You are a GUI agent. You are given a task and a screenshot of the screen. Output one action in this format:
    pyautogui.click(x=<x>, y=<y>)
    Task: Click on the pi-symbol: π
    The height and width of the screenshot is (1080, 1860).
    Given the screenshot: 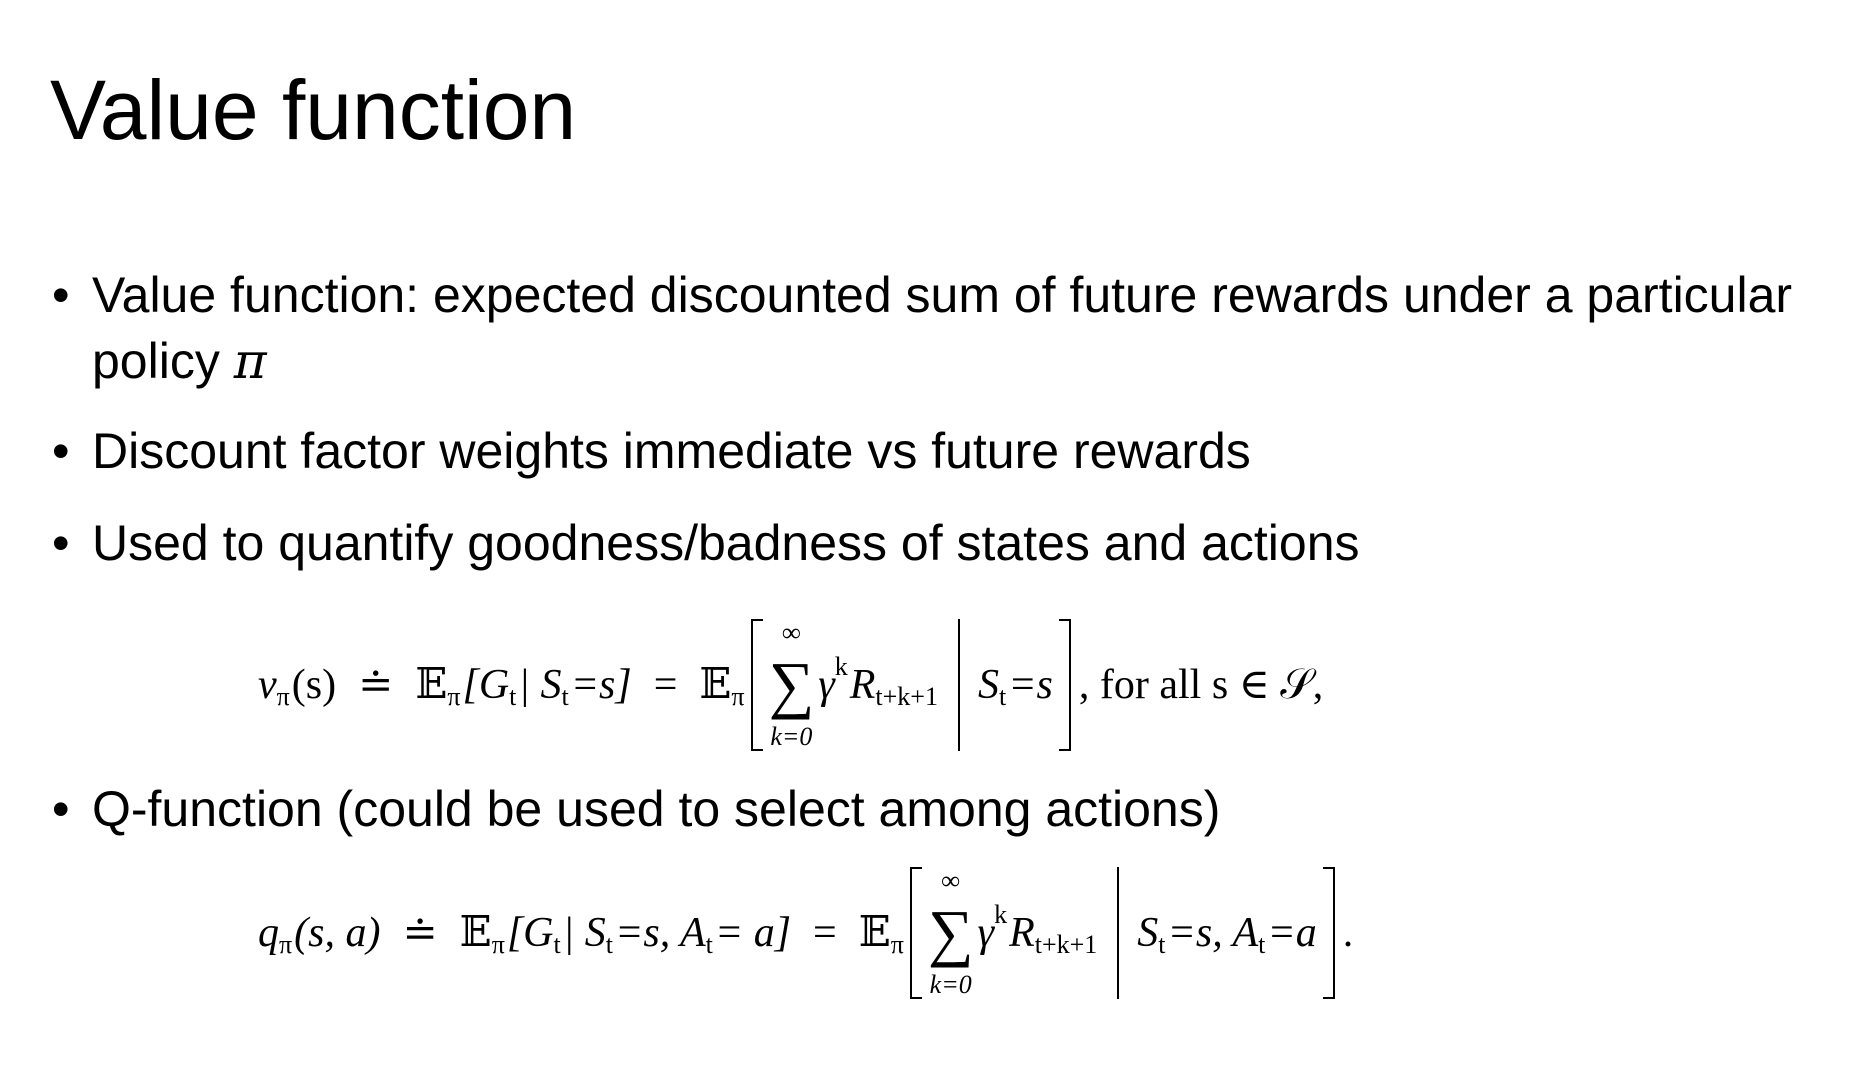 What is the action you would take?
    pyautogui.click(x=250, y=361)
    